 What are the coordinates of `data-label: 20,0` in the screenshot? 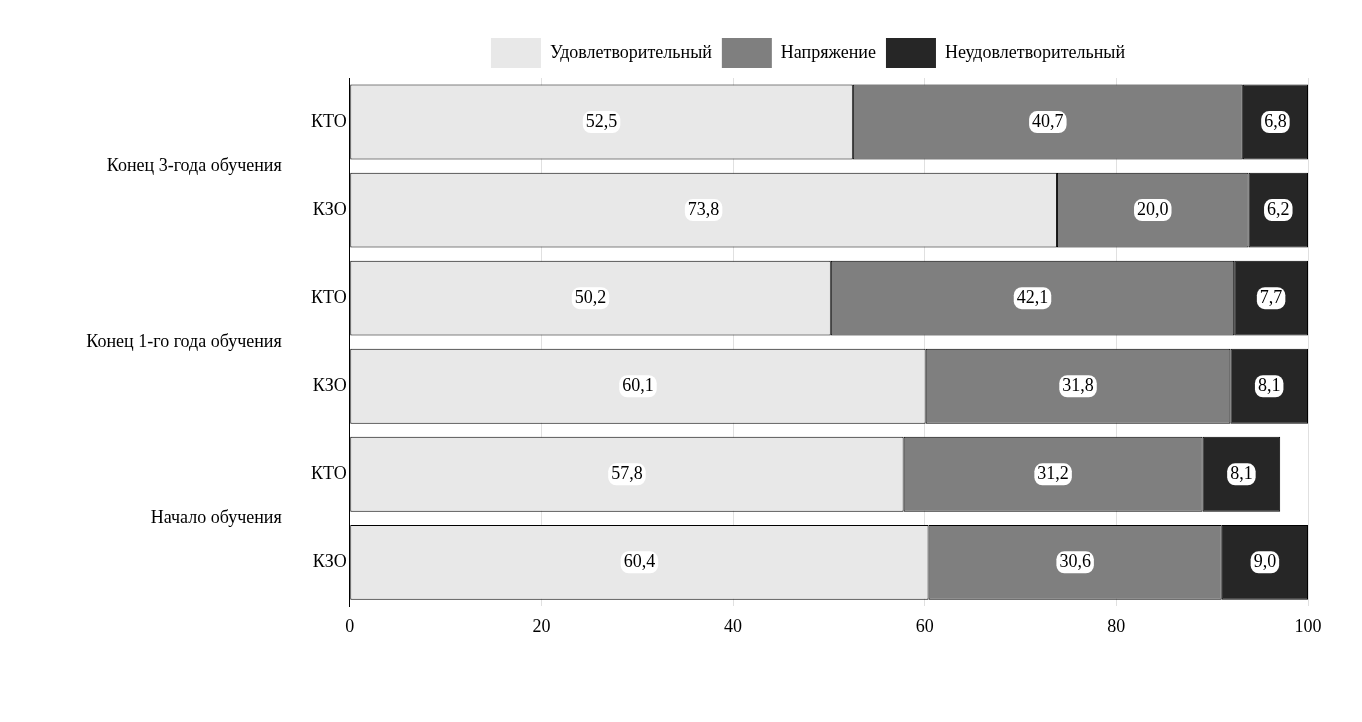 It's located at (1153, 208).